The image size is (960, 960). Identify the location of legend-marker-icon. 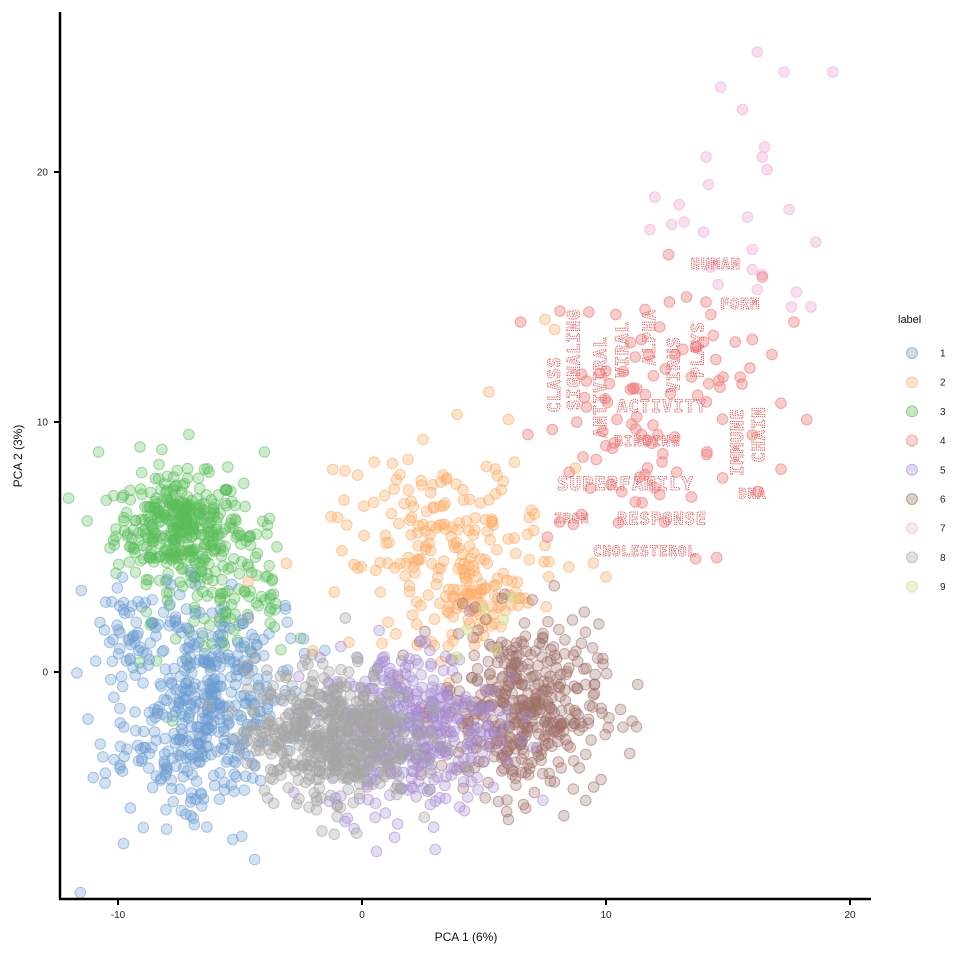
(912, 382).